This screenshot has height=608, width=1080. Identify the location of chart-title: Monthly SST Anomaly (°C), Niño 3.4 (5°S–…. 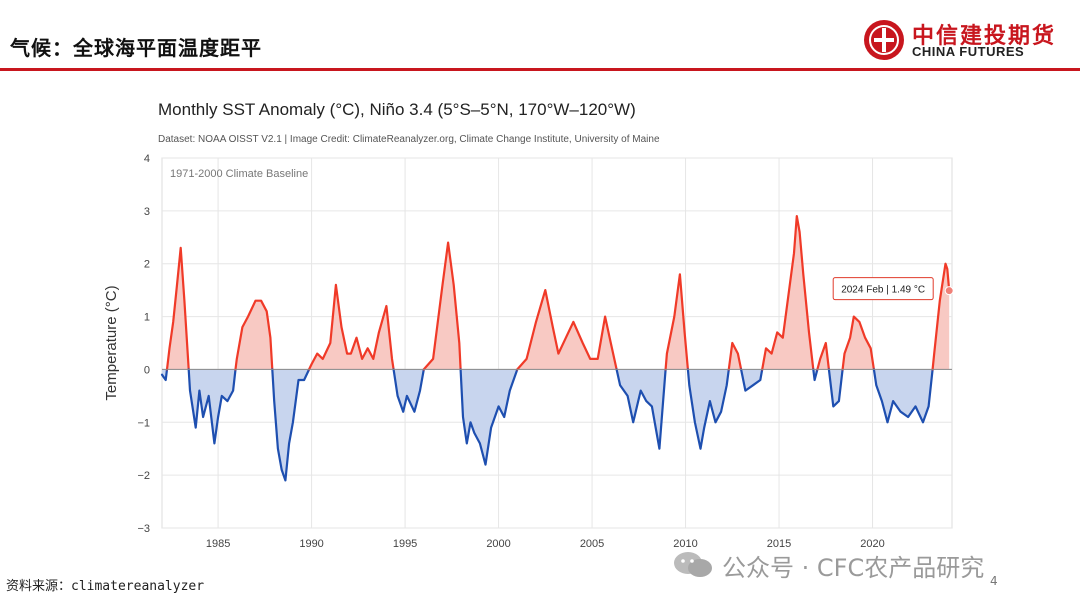
(397, 109).